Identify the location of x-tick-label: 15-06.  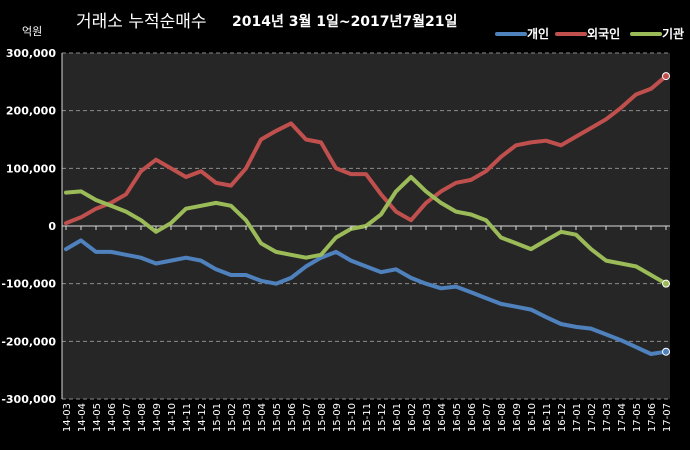
(292, 417).